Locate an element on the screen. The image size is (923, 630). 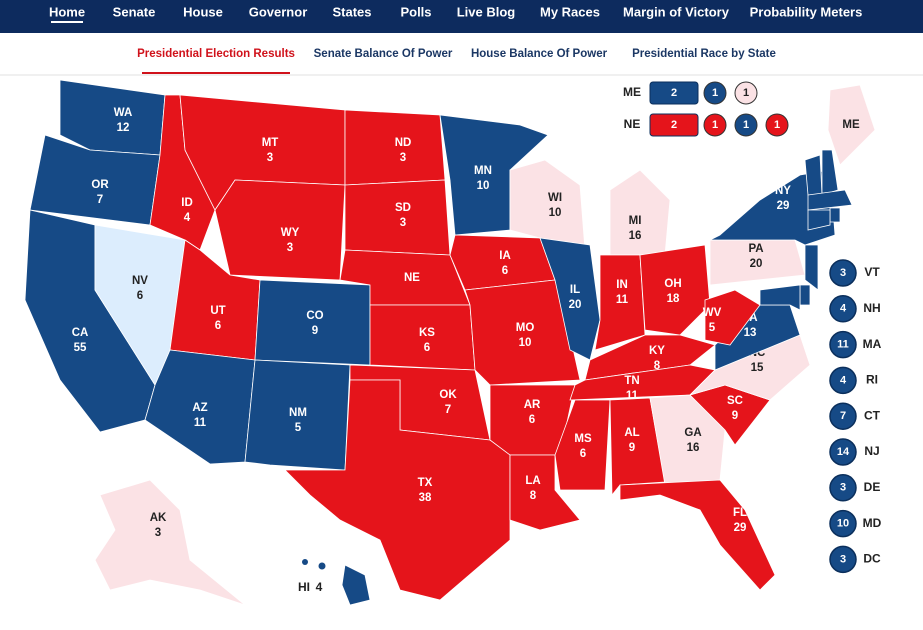
at-large-box is located at coordinates (674, 125).